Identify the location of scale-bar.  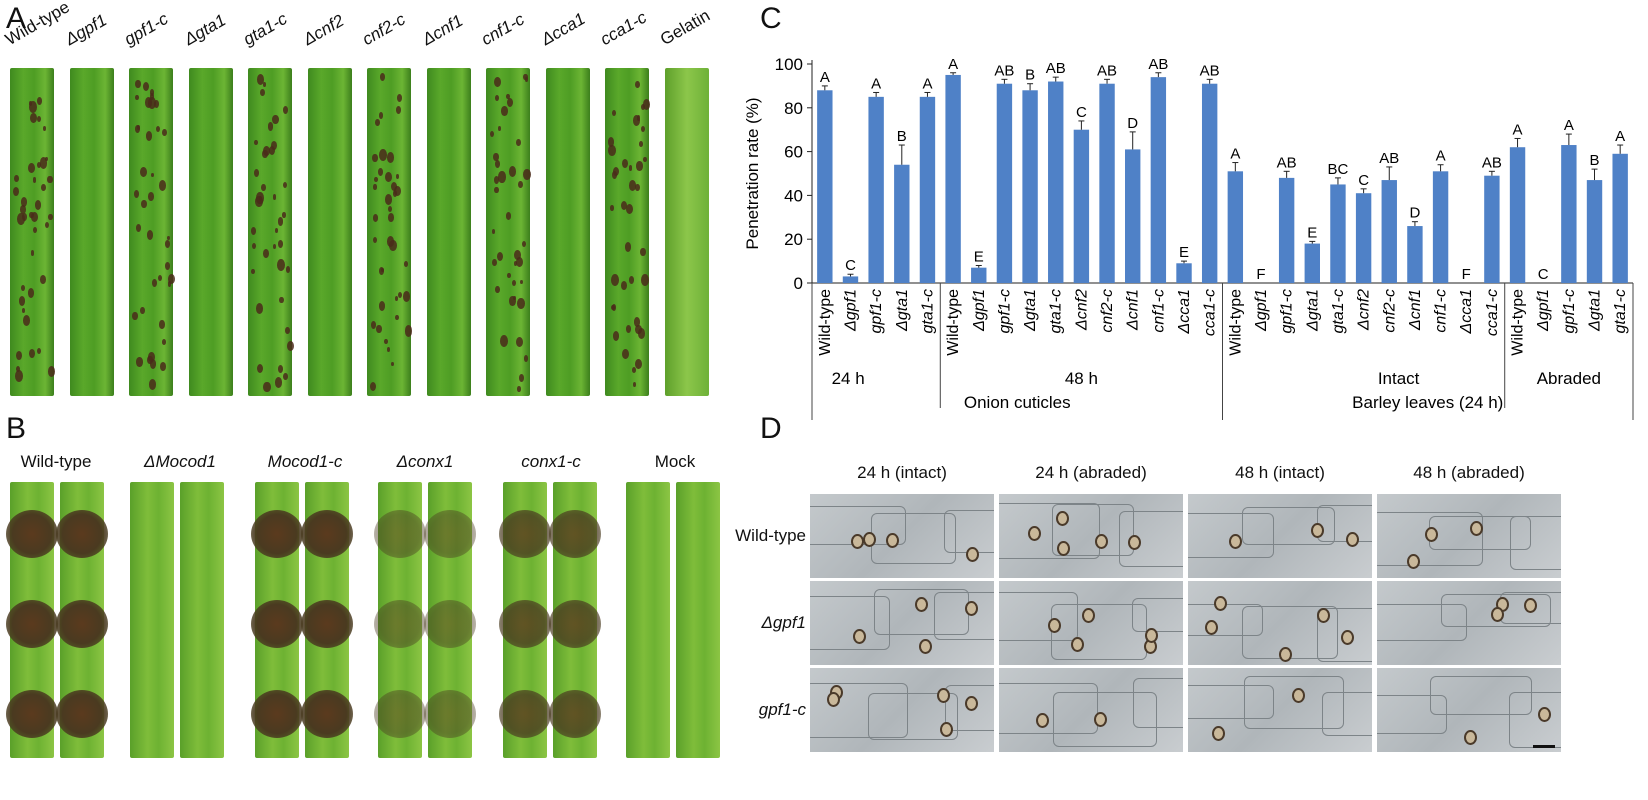
(1544, 746).